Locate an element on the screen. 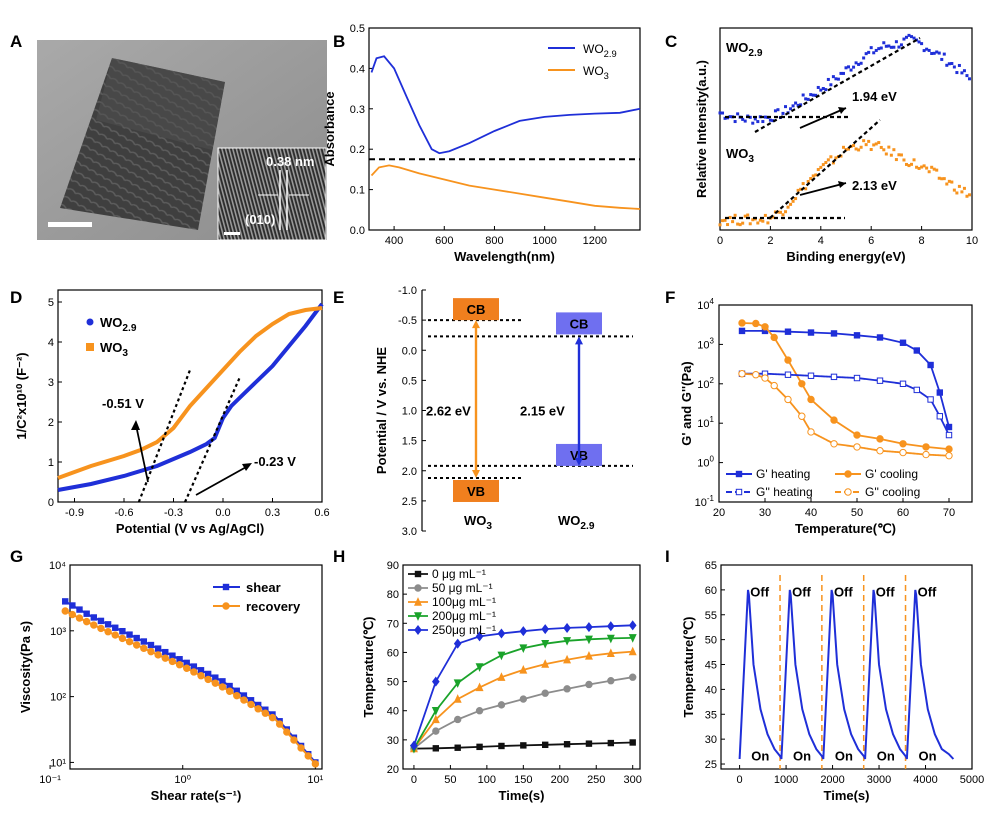 This screenshot has height=813, width=989. panel-label-c: C is located at coordinates (671, 41).